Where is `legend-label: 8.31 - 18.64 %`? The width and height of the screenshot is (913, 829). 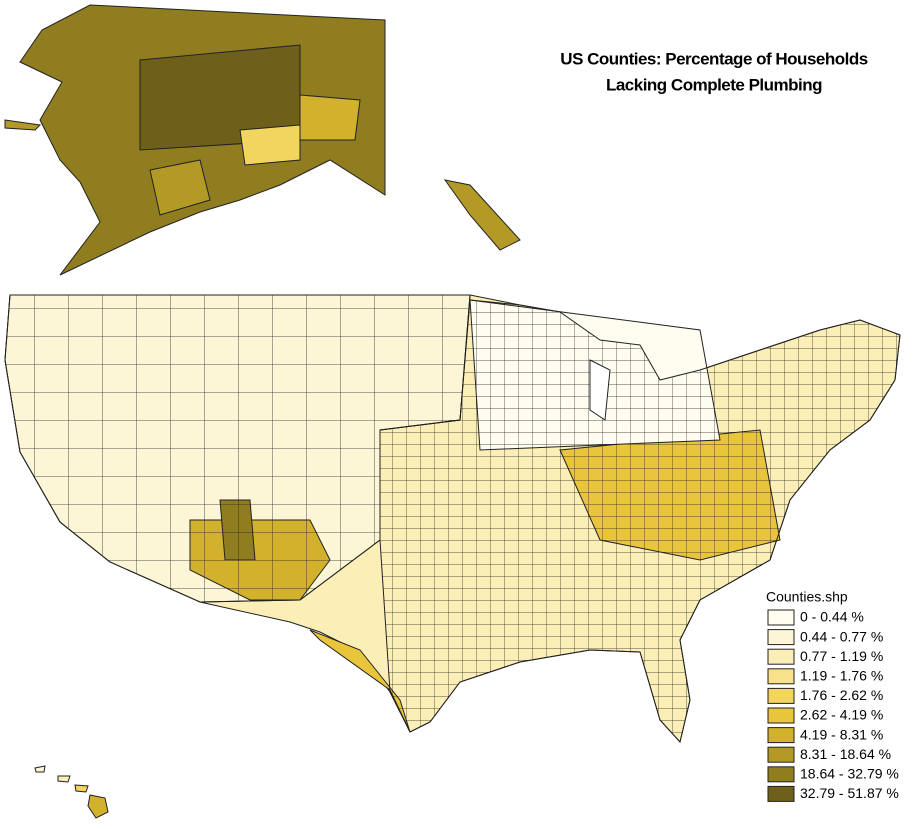
legend-label: 8.31 - 18.64 % is located at coordinates (845, 754).